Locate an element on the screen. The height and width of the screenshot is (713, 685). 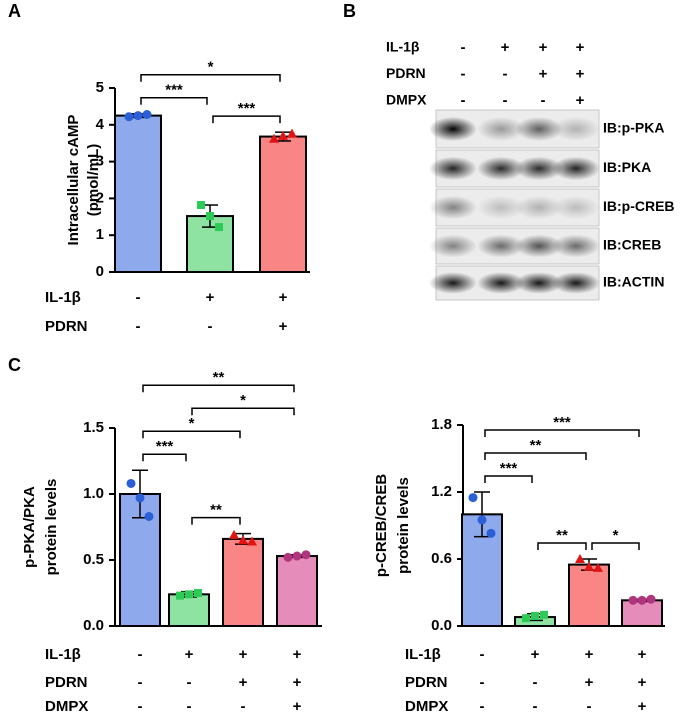
band-label: IB:PKA is located at coordinates (627, 167).